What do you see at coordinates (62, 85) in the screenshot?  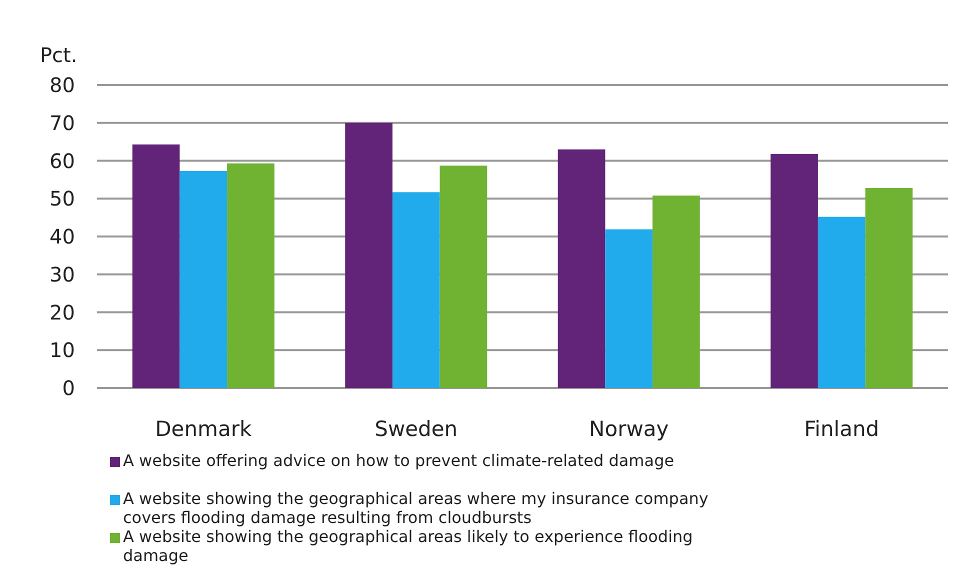 I see `y-tick-label: 80` at bounding box center [62, 85].